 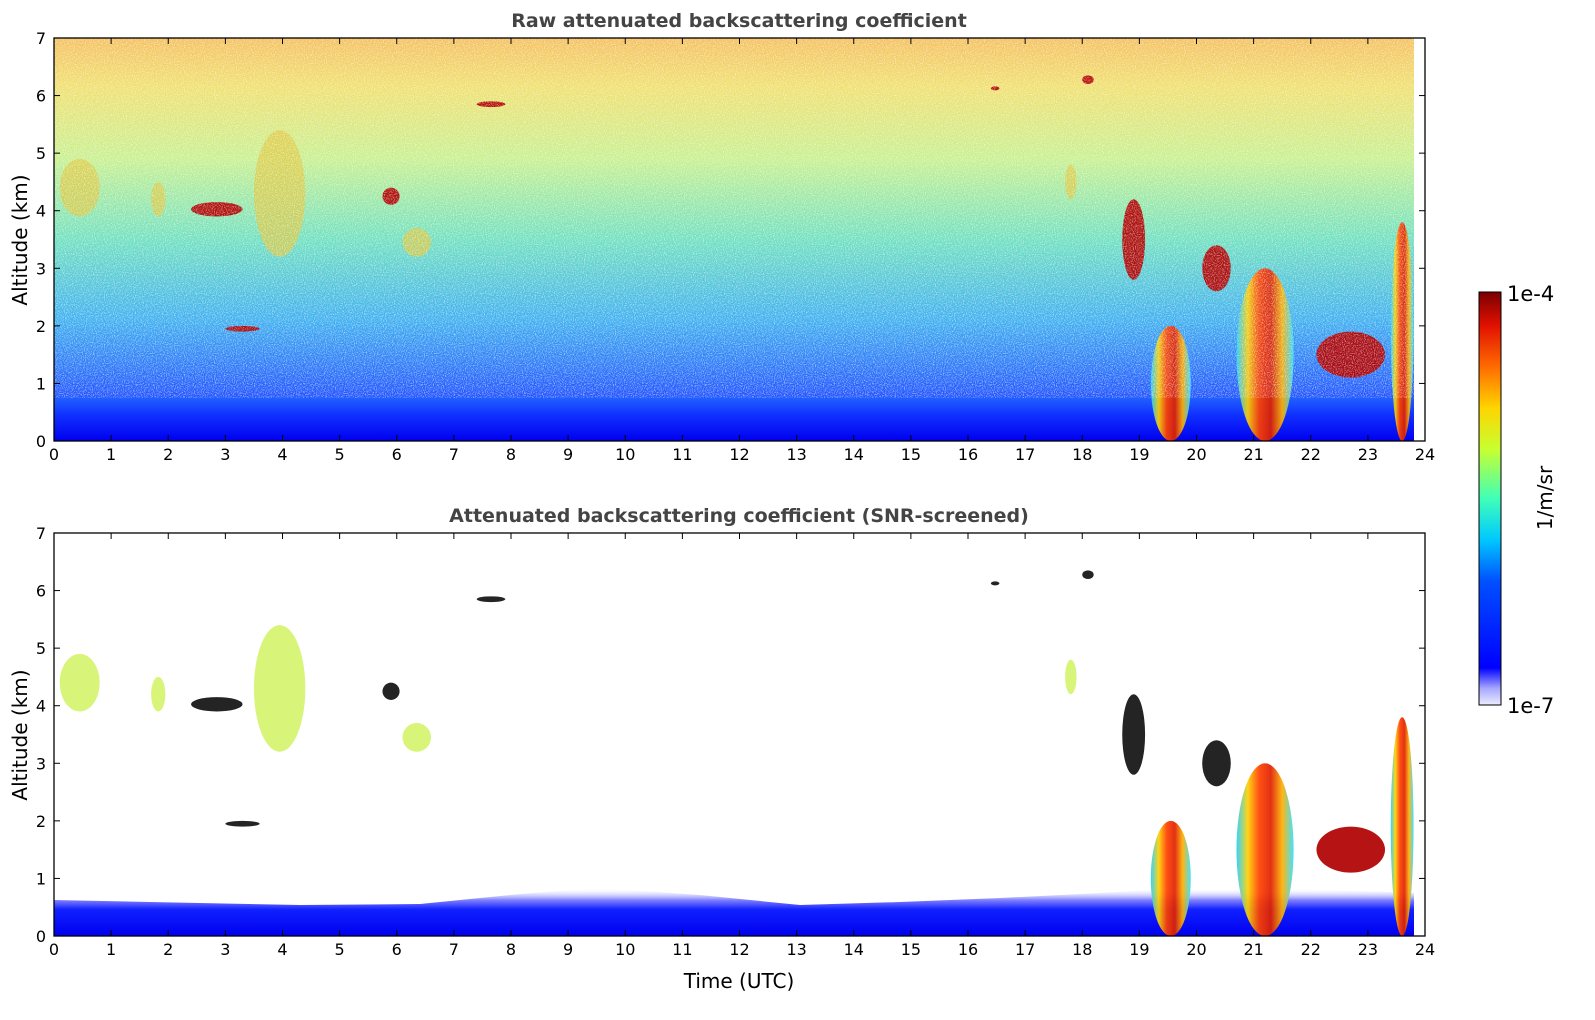 What do you see at coordinates (1196, 454) in the screenshot?
I see `x-tick-label: 20` at bounding box center [1196, 454].